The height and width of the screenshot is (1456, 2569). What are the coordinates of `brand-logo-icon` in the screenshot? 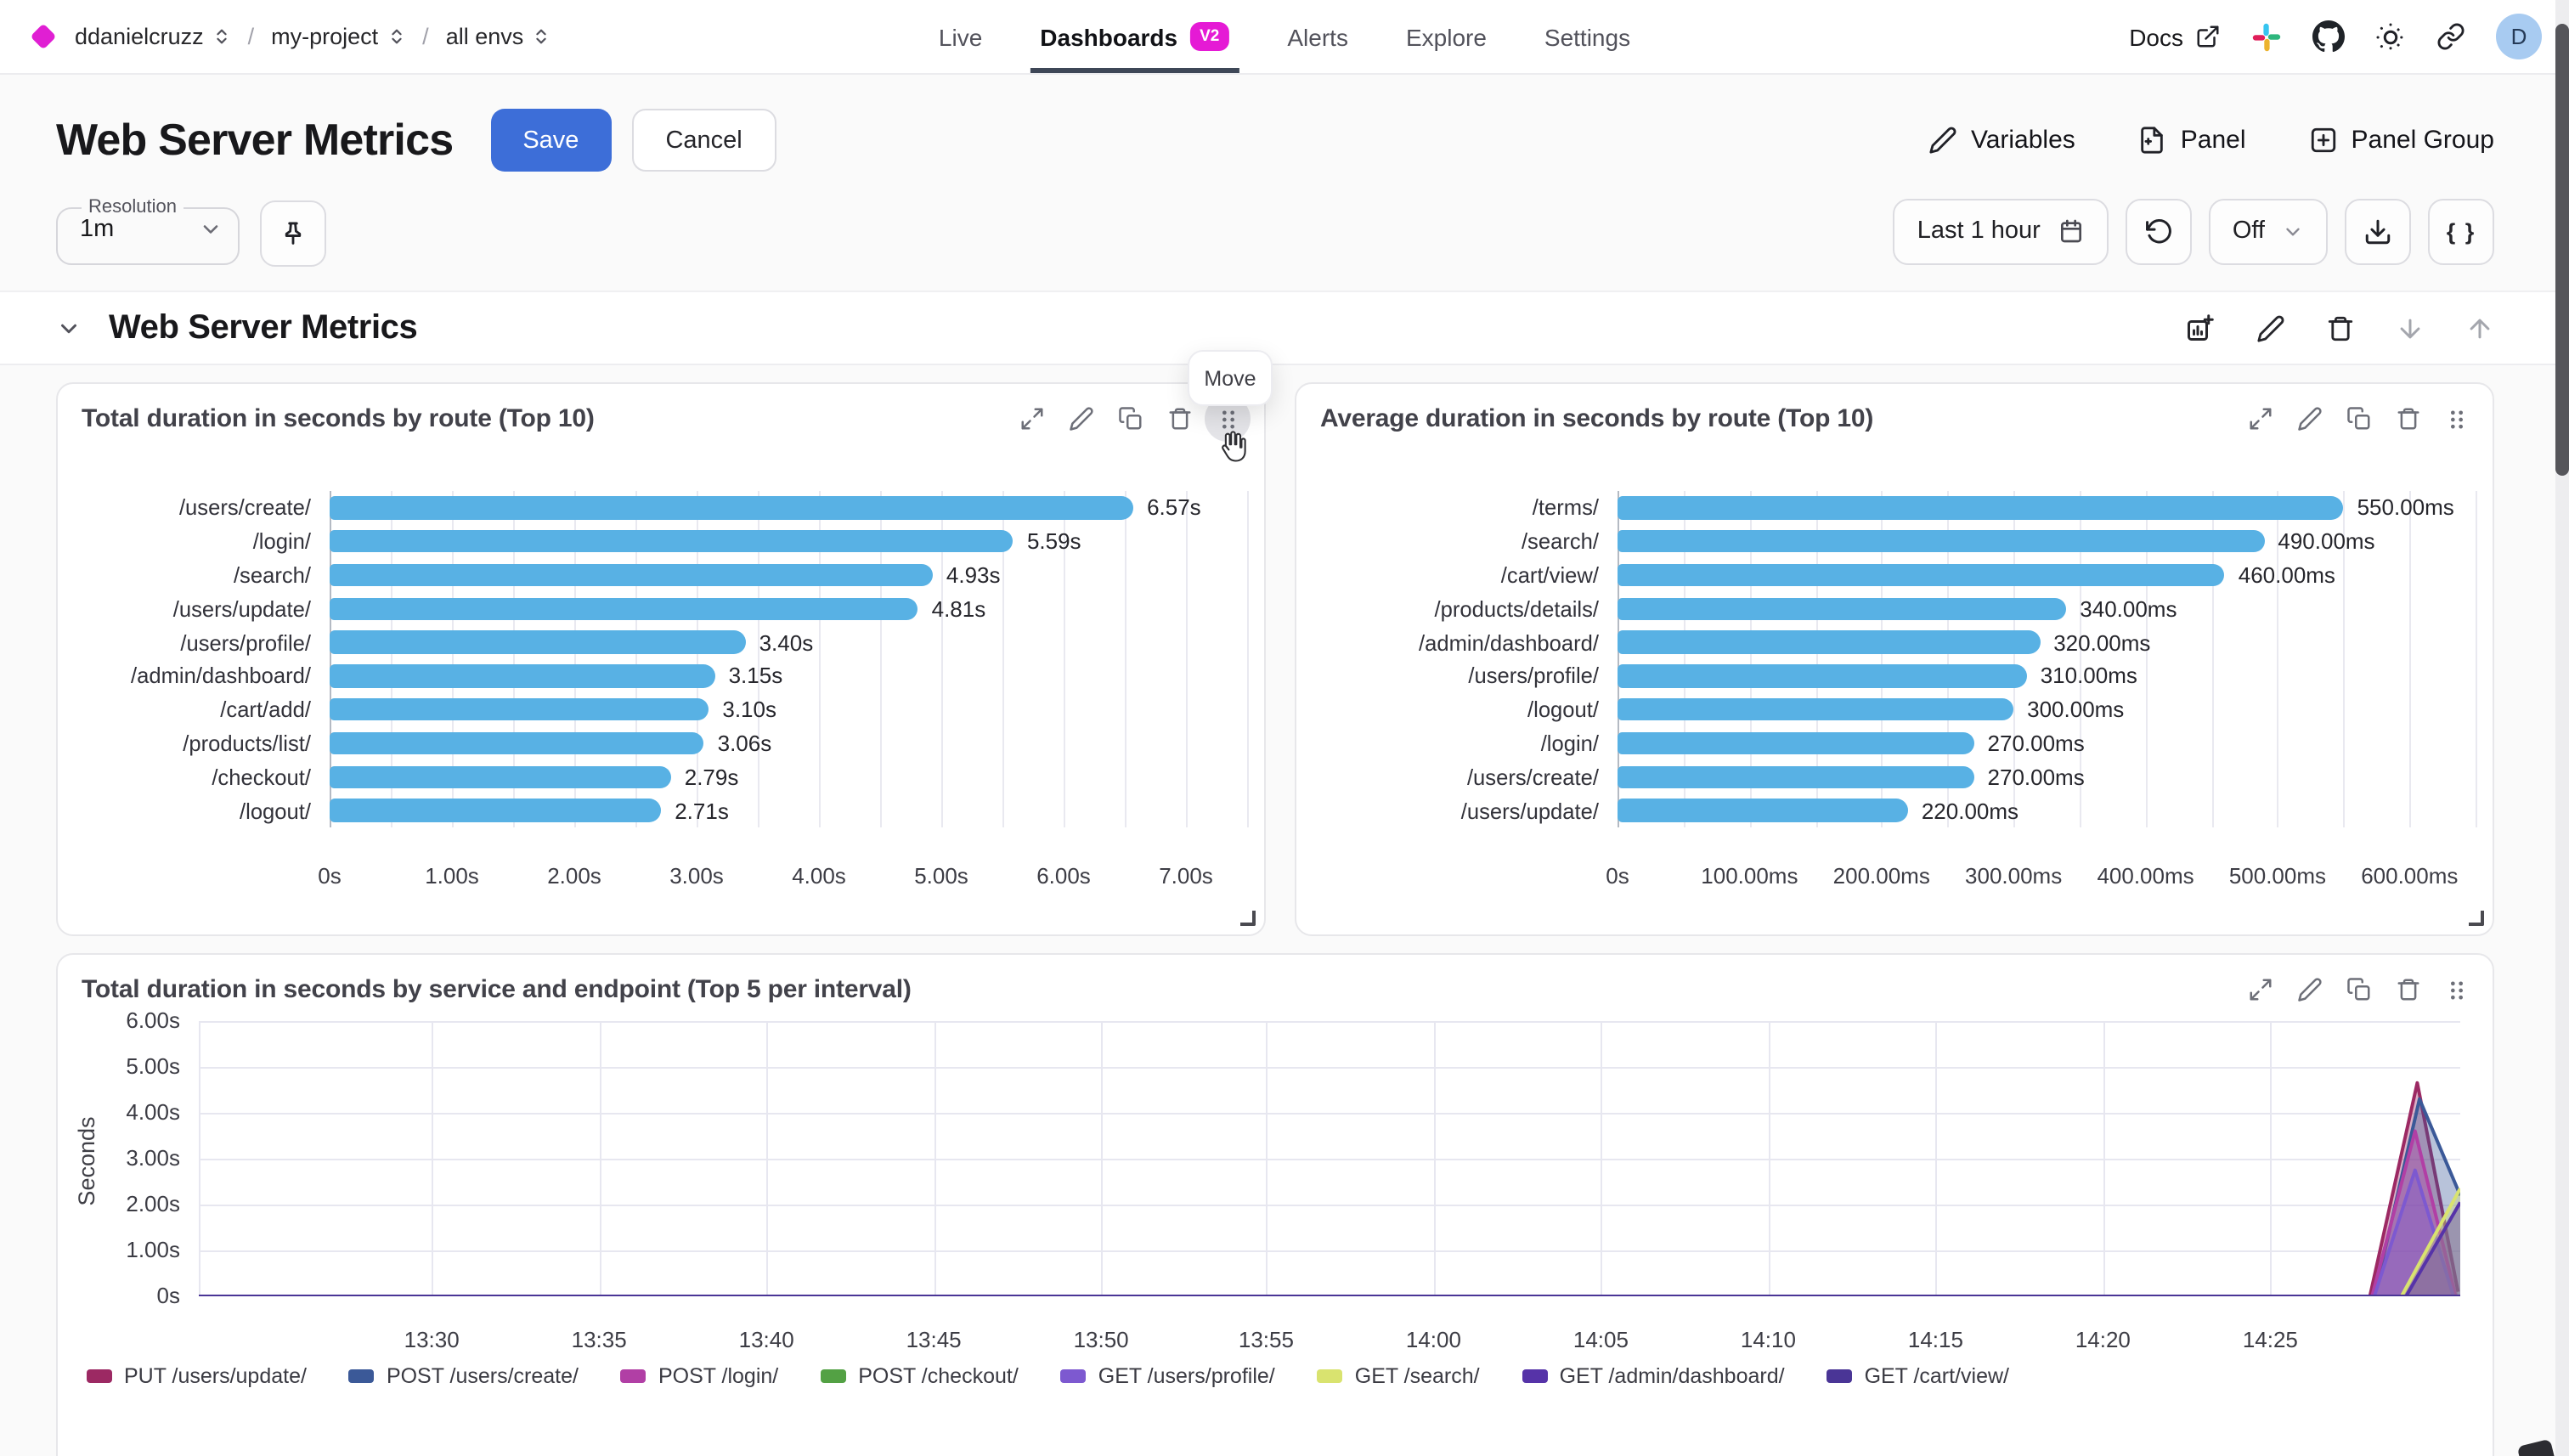 It's located at (44, 36).